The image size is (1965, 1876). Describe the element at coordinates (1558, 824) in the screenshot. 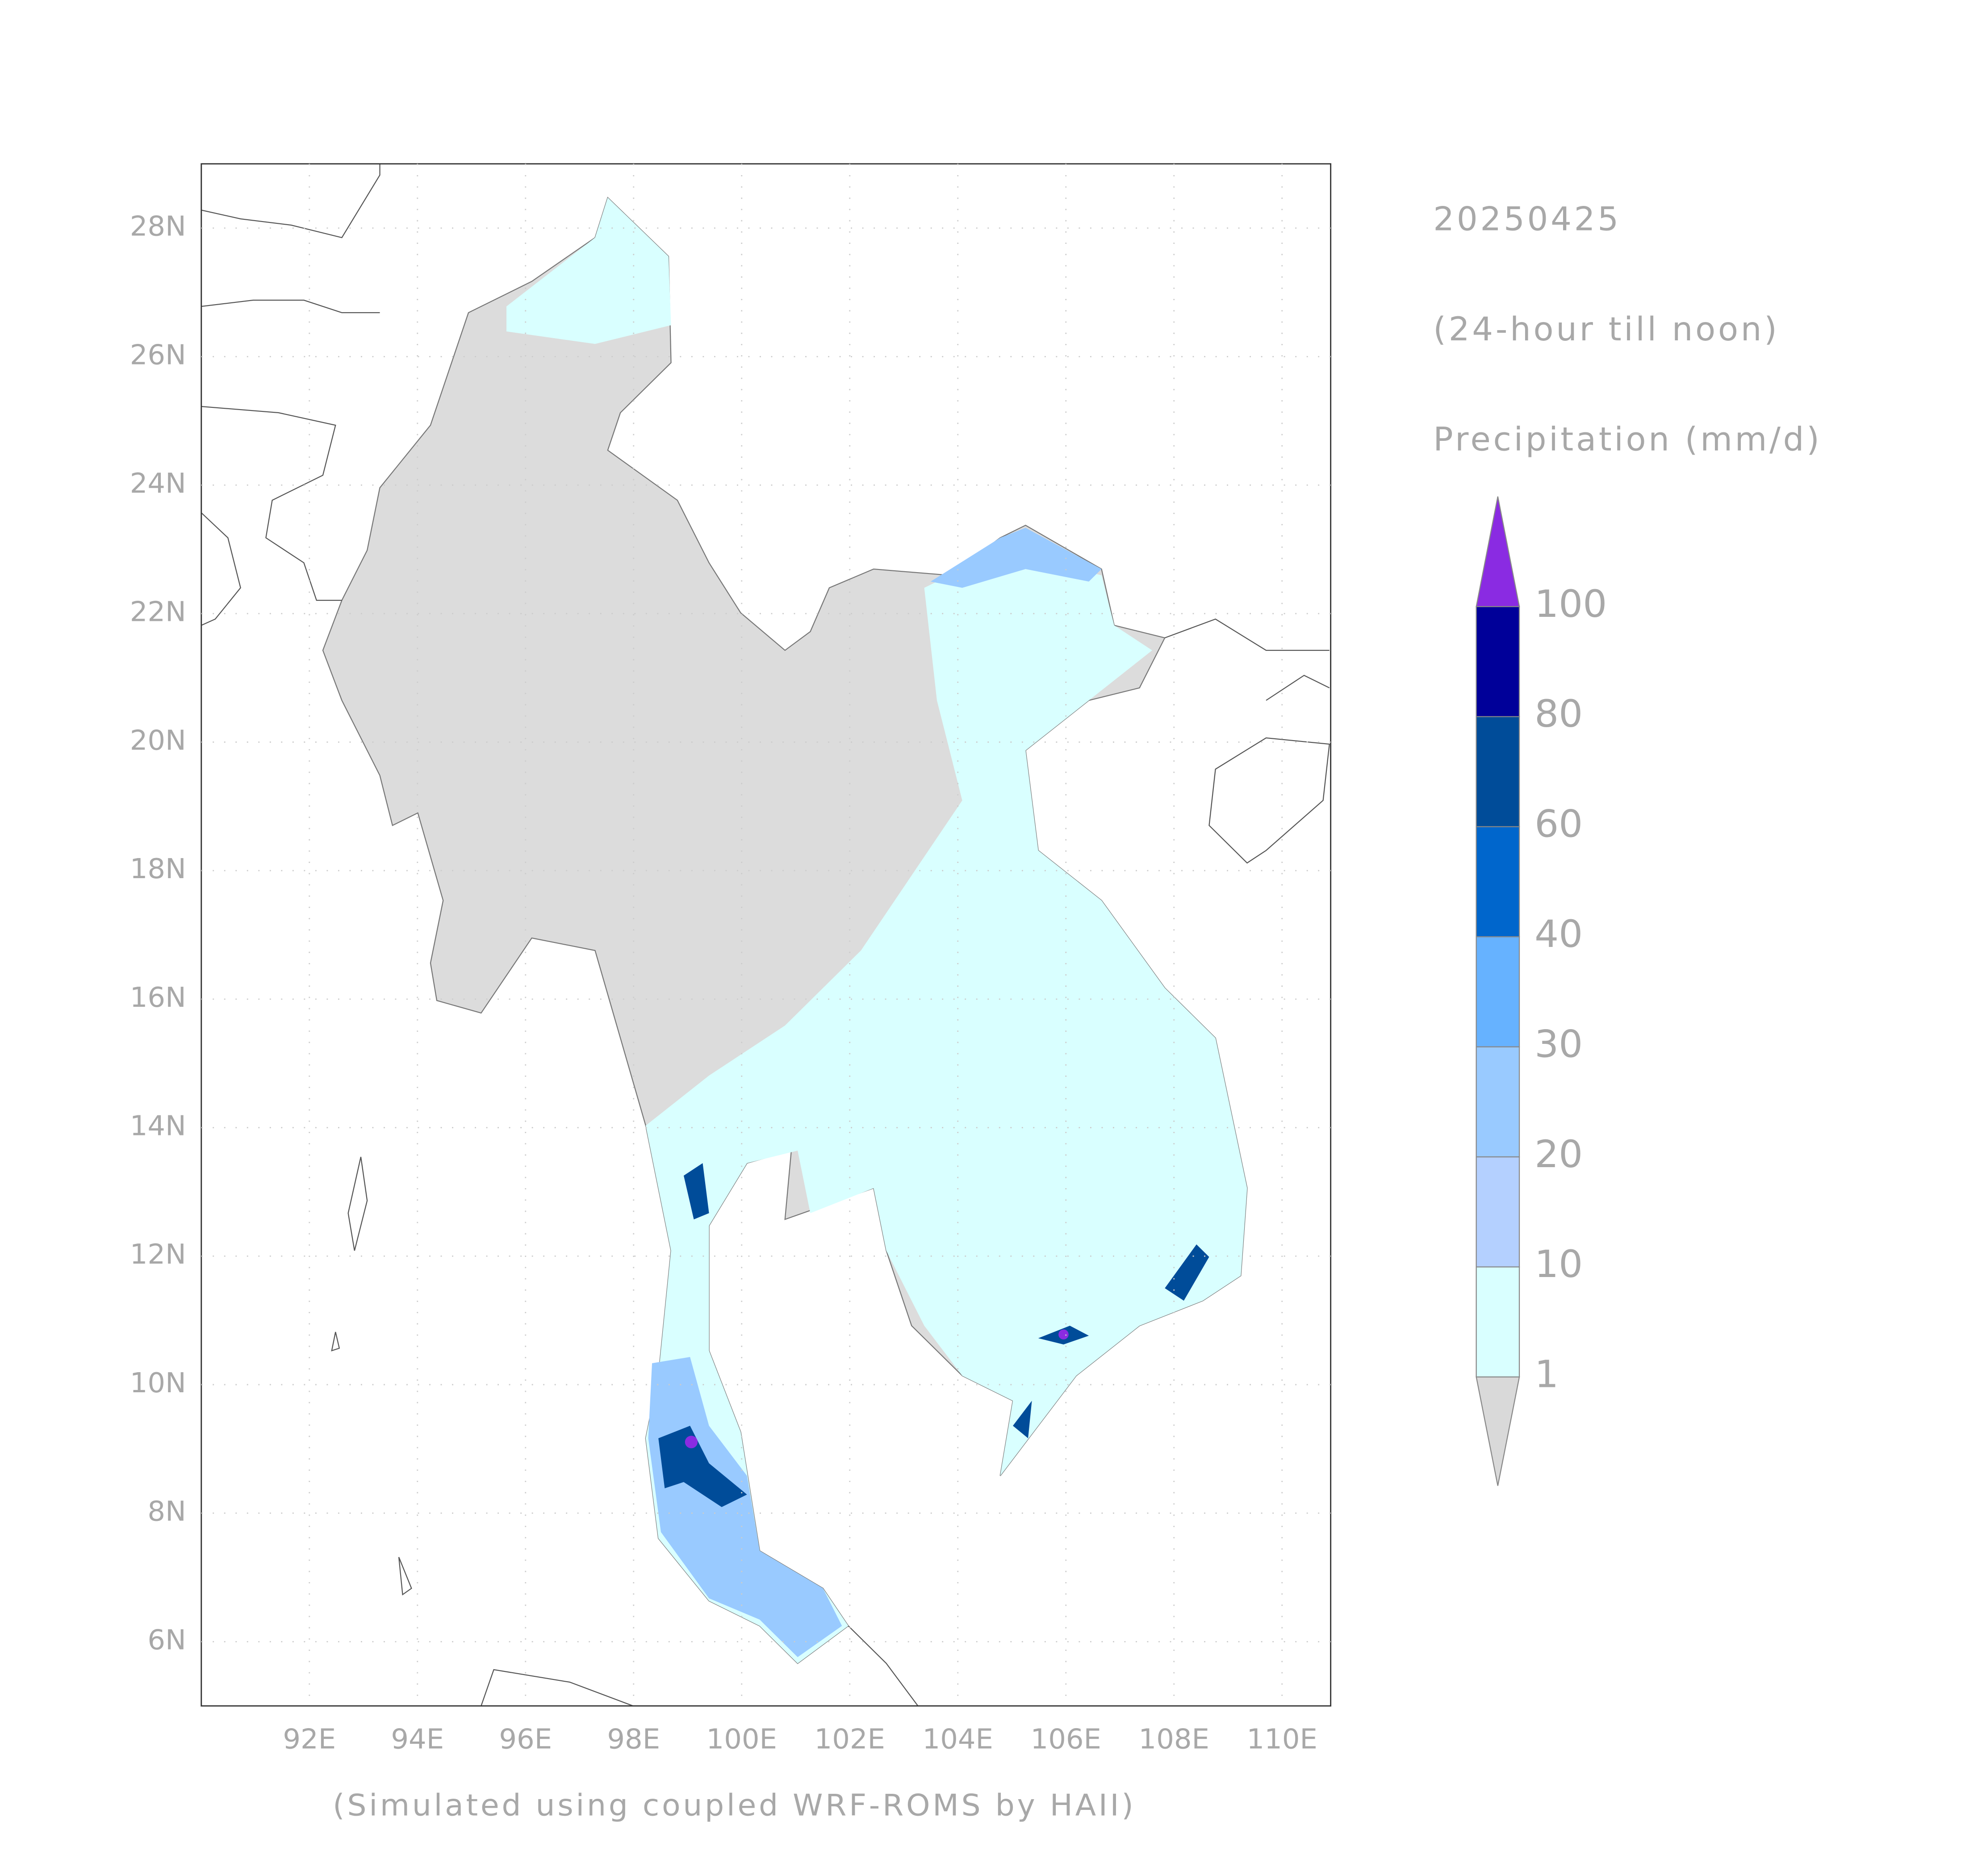

I see `colorbar-label: 60` at that location.